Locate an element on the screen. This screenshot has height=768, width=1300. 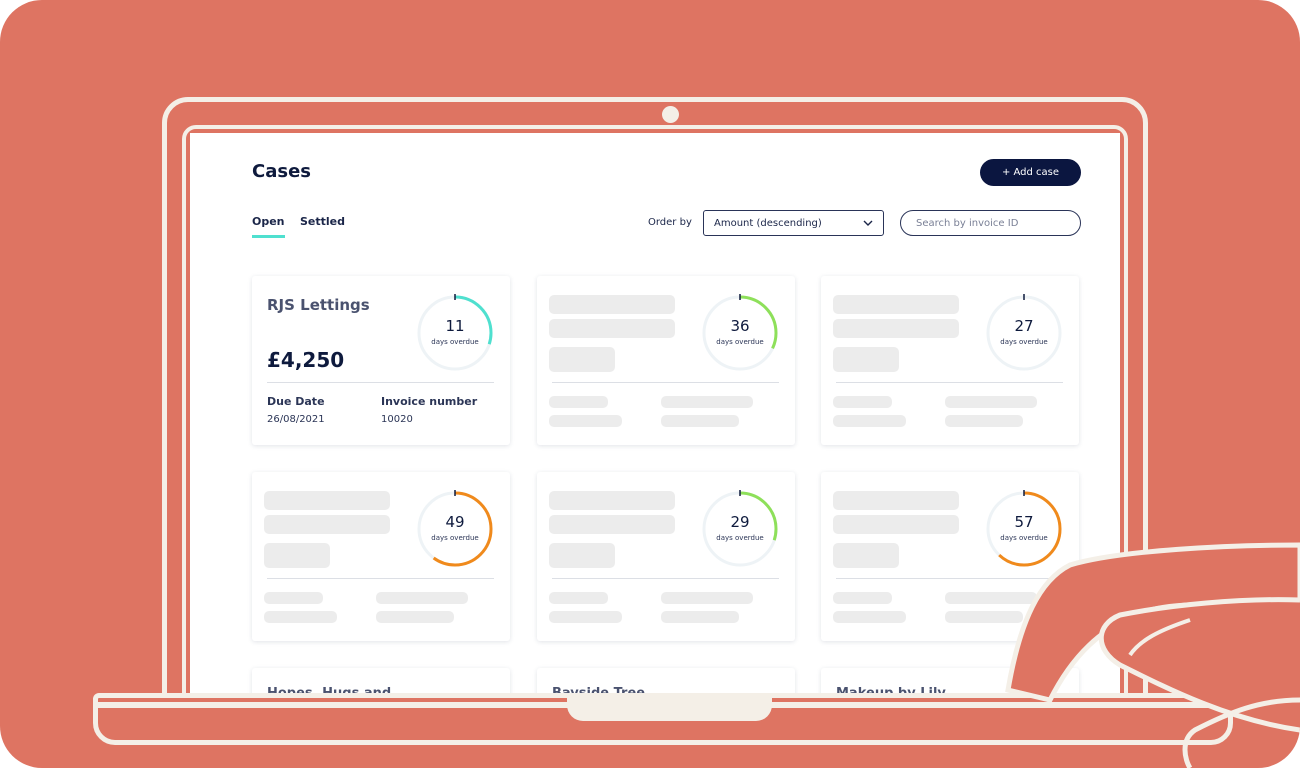
order-by-select: Amount (descending) is located at coordinates (793, 223).